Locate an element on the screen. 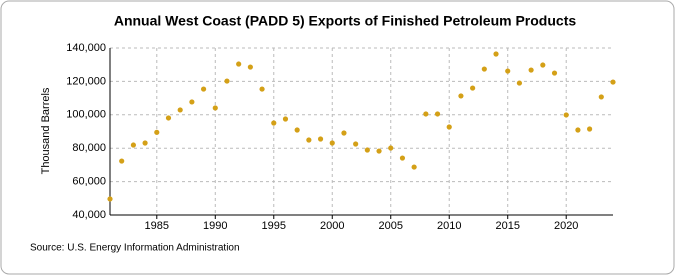 The width and height of the screenshot is (675, 275). x-tick-label: 2015 is located at coordinates (507, 226).